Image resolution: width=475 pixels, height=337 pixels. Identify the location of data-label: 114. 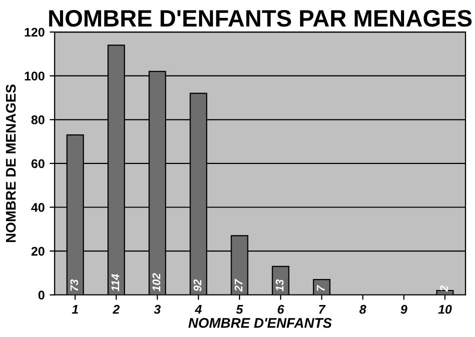
(115, 283).